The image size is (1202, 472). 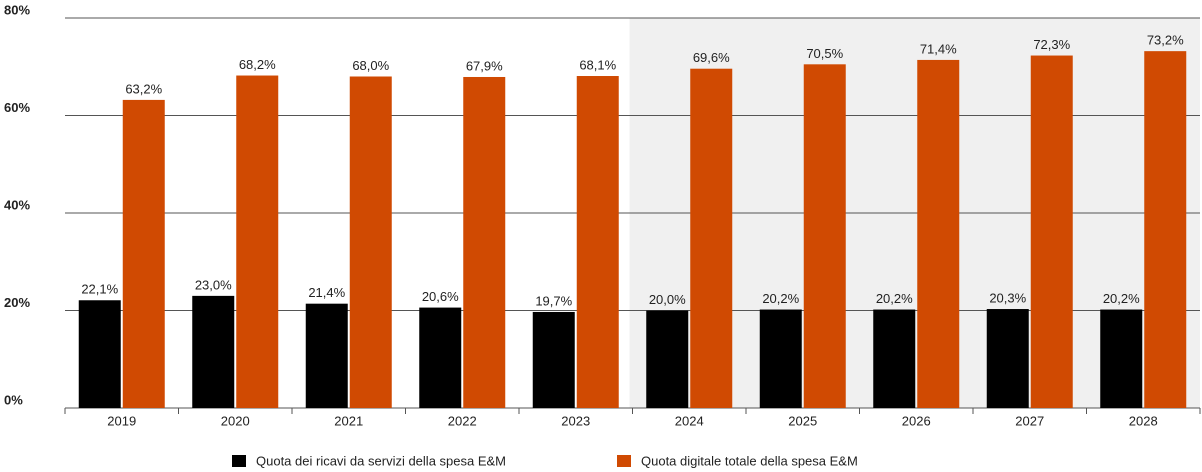 What do you see at coordinates (235, 420) in the screenshot?
I see `x-tick-label: 2020` at bounding box center [235, 420].